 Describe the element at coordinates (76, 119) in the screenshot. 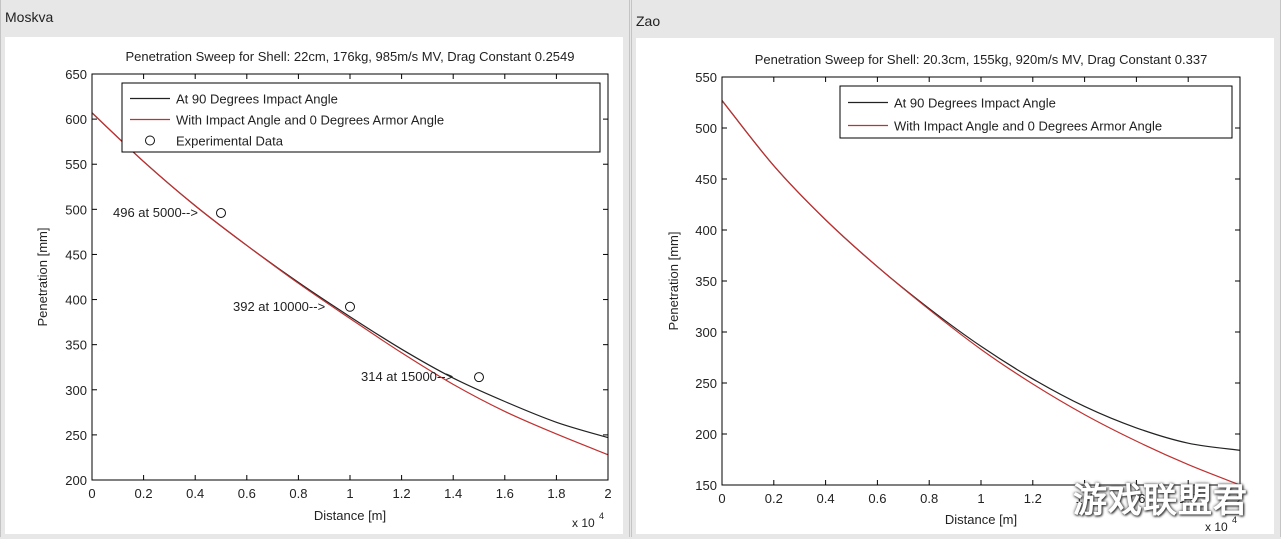

I see `y-tick-label: 600` at that location.